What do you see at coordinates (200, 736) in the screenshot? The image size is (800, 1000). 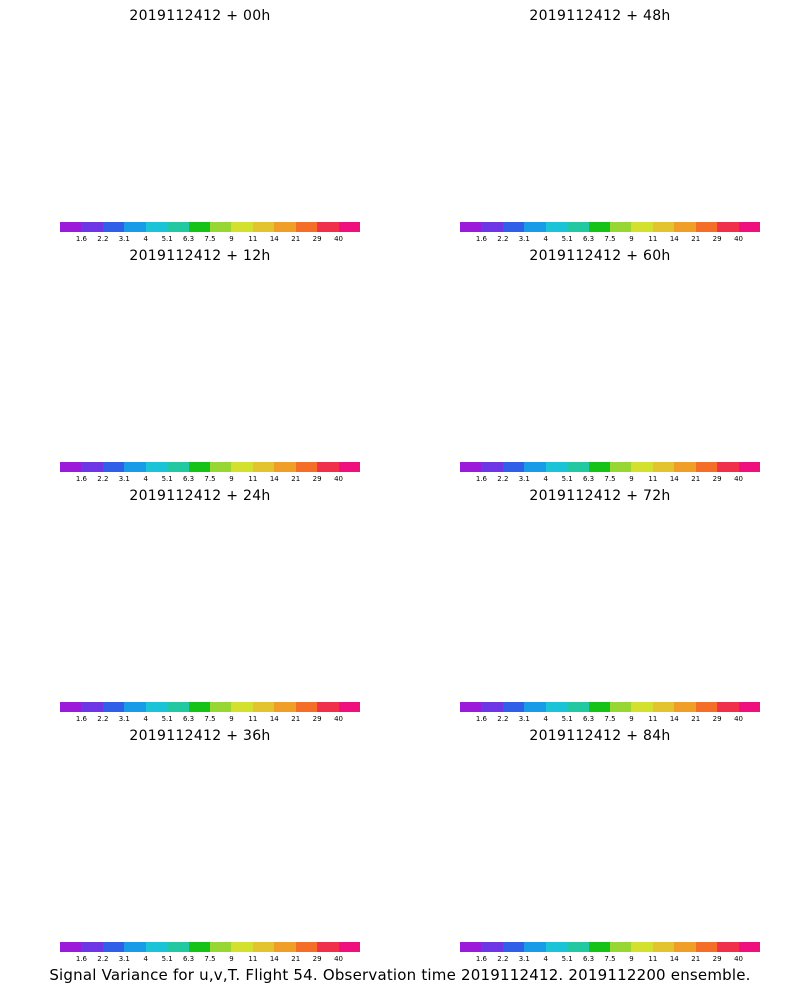 I see `panel-title: 2019112412 + 36h` at bounding box center [200, 736].